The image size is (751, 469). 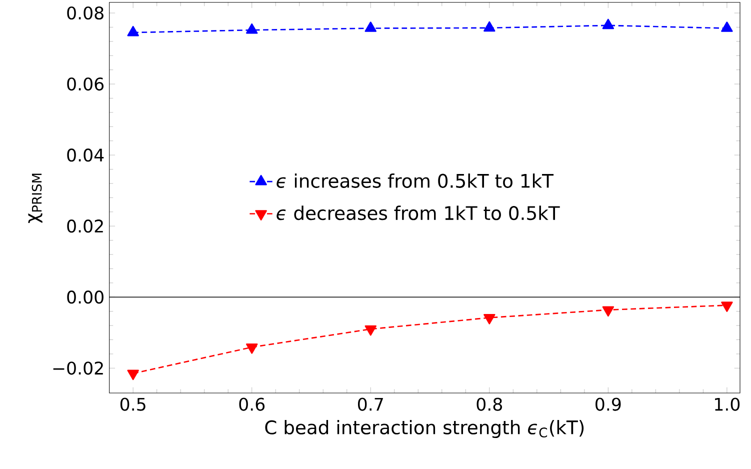 What do you see at coordinates (85, 84) in the screenshot?
I see `y-tick-label: 0.06` at bounding box center [85, 84].